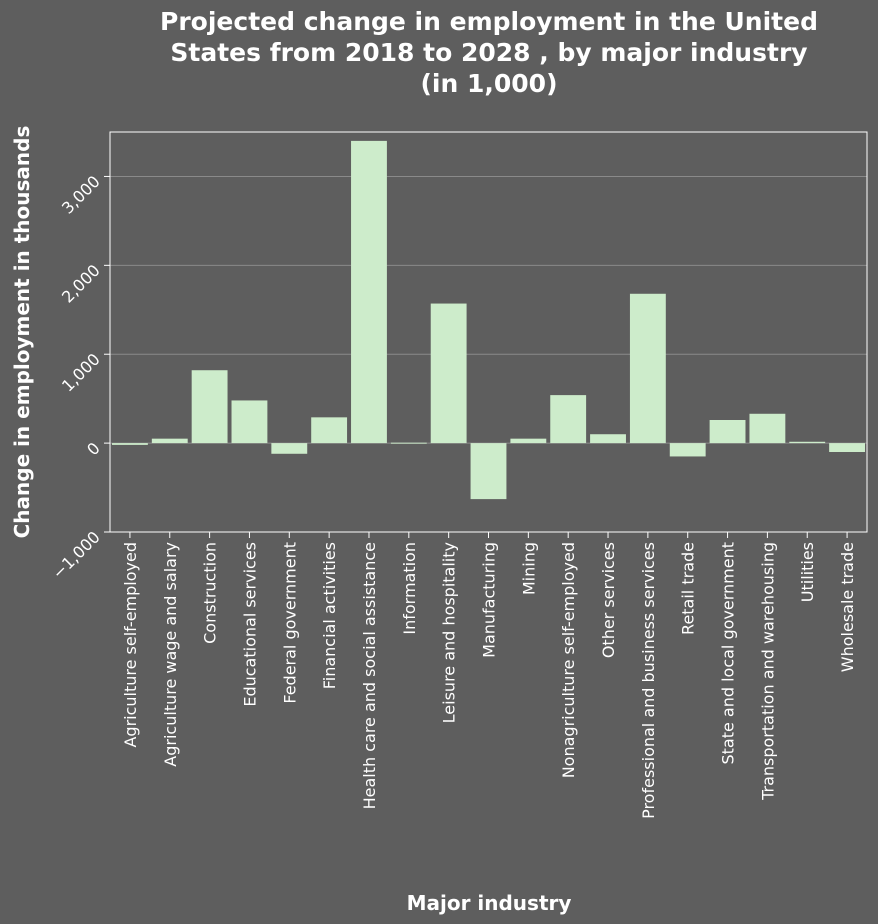  I want to click on bar-nonagriculture-self-employed, so click(568, 419).